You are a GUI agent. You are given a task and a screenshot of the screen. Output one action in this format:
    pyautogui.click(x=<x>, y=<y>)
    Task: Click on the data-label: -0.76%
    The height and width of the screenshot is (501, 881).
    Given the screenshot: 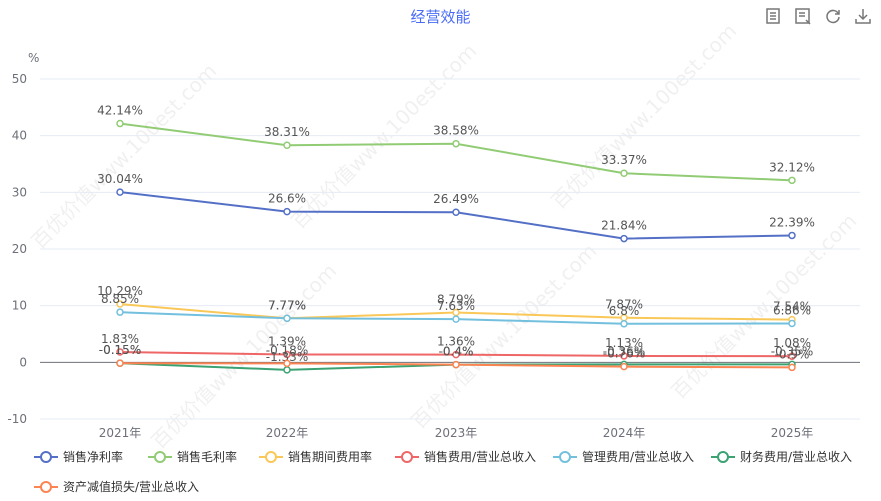 What is the action you would take?
    pyautogui.click(x=624, y=354)
    